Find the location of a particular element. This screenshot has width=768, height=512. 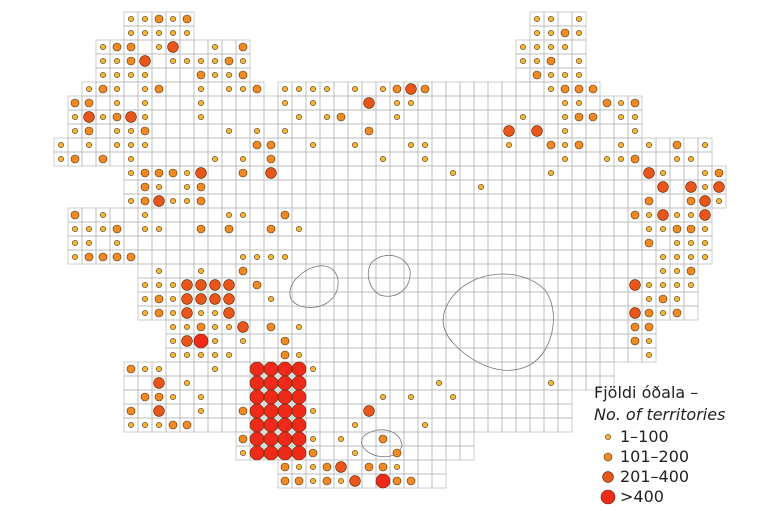

legend-dot is located at coordinates (608, 477).